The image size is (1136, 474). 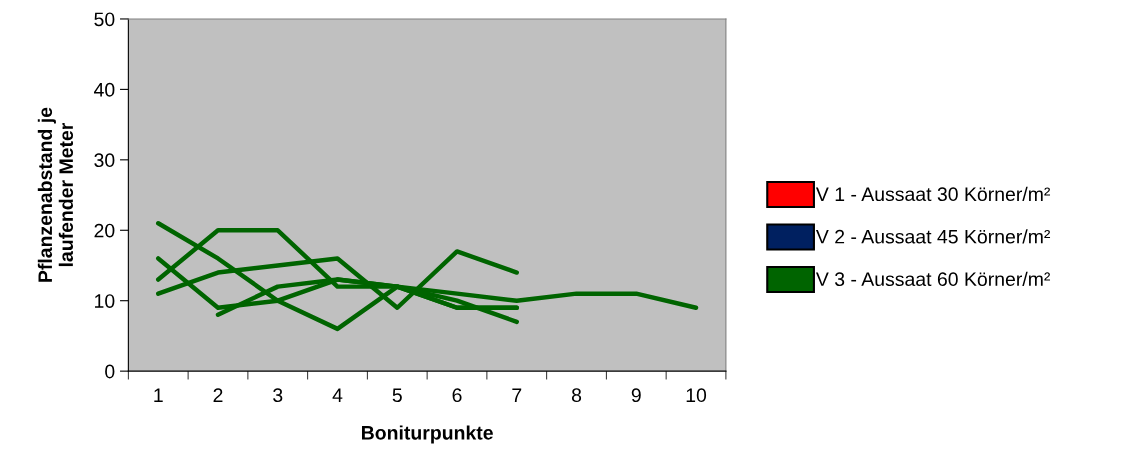 I want to click on legend-label: V 2 - Aussaat 45 Körner/m², so click(x=933, y=236).